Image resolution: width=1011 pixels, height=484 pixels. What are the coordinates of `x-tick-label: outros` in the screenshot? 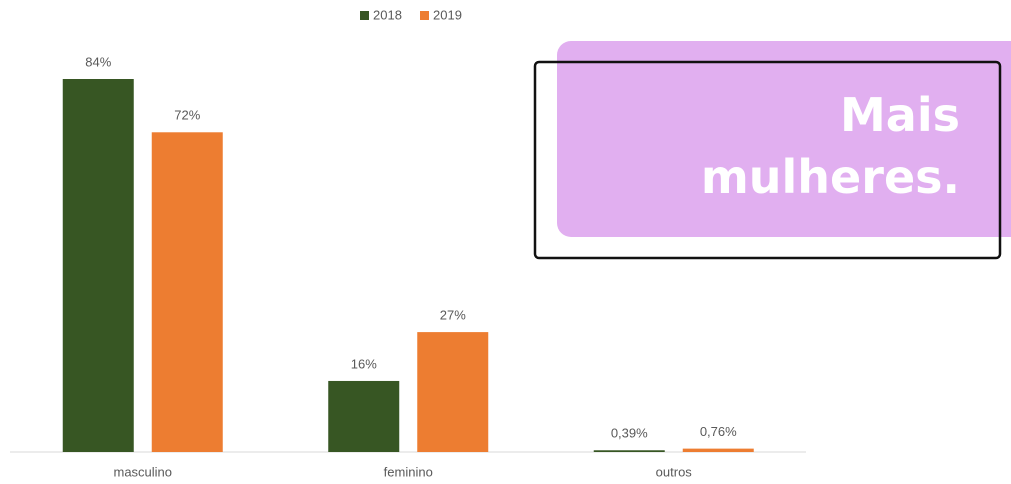 It's located at (674, 471).